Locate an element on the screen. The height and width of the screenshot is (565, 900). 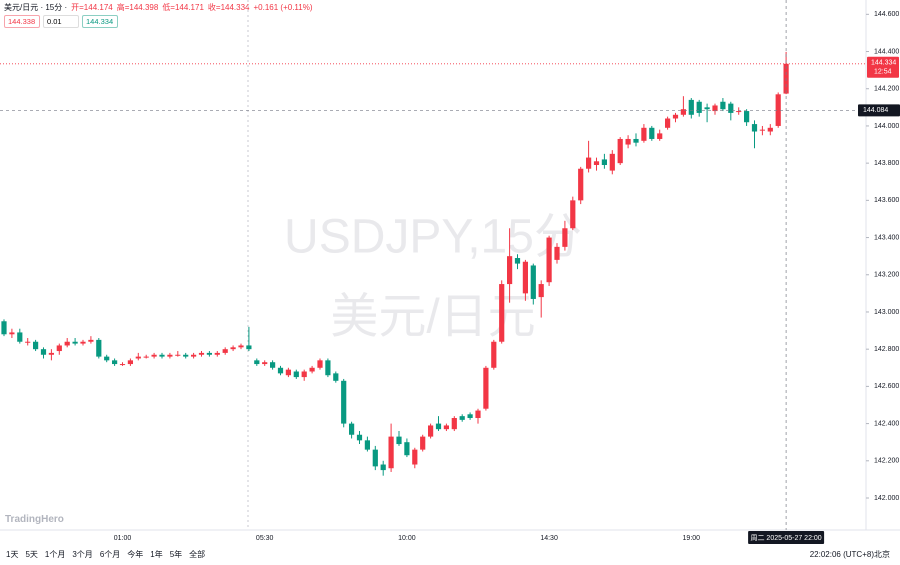
sell-button: 144.338 is located at coordinates (22, 21).